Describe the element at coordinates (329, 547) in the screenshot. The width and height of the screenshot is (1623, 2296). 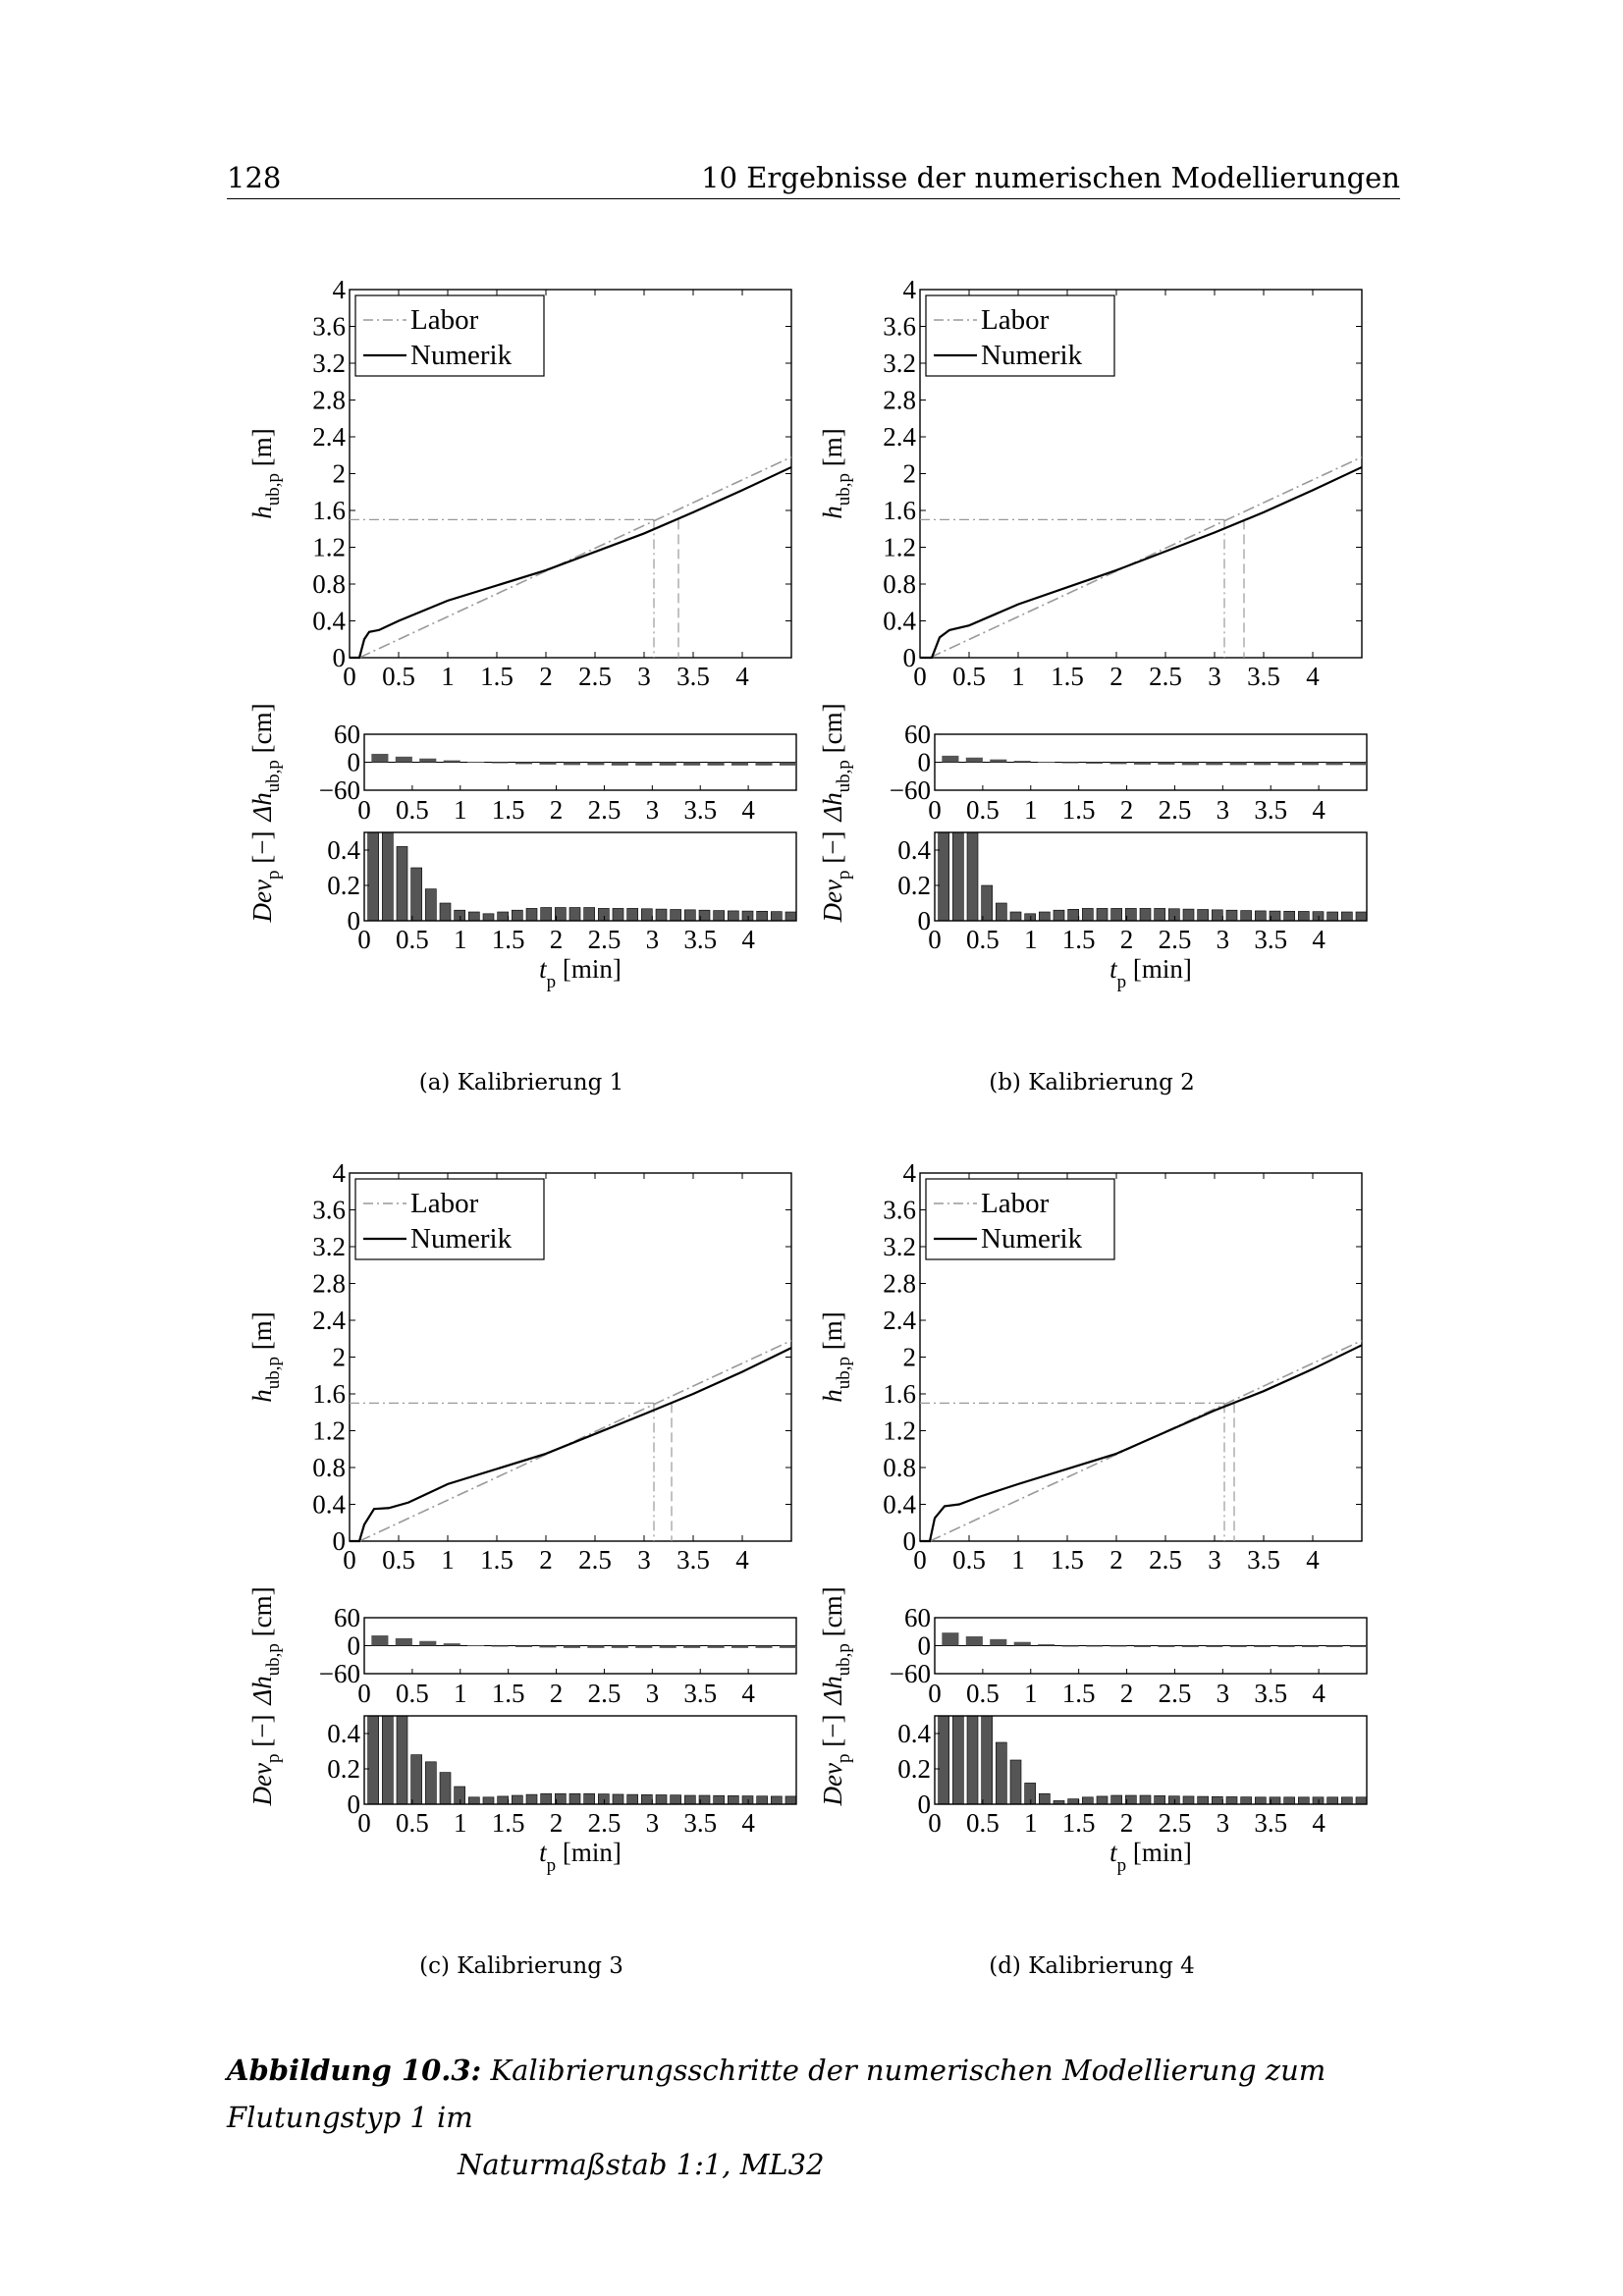
I see `y-tick-label: 1.2` at that location.